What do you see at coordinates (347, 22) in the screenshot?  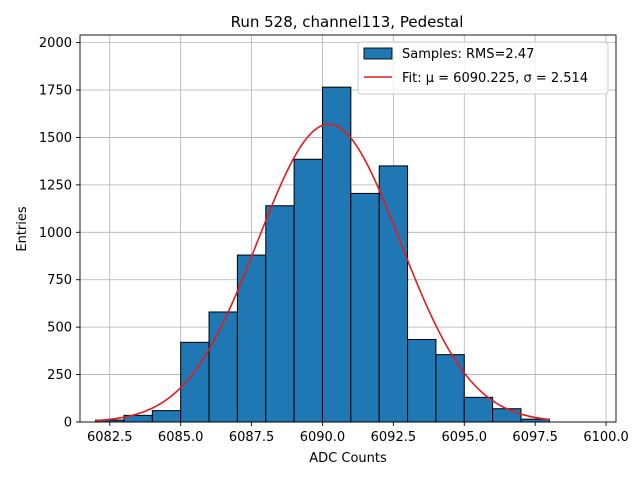 I see `chart-title: Run 528, channel113, Pedestal` at bounding box center [347, 22].